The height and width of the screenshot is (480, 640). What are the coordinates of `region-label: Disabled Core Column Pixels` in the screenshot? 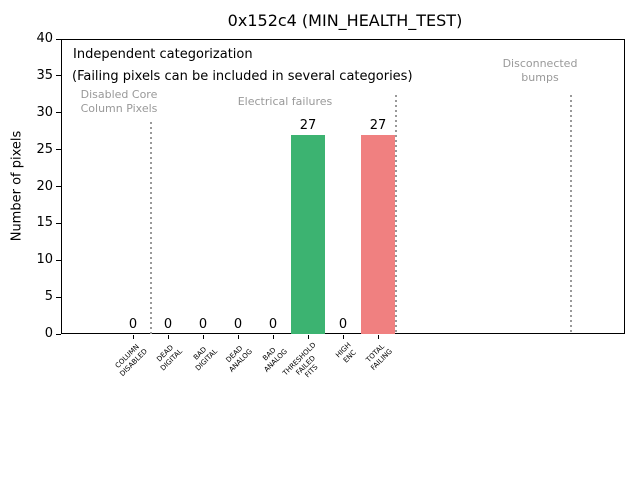 It's located at (119, 101).